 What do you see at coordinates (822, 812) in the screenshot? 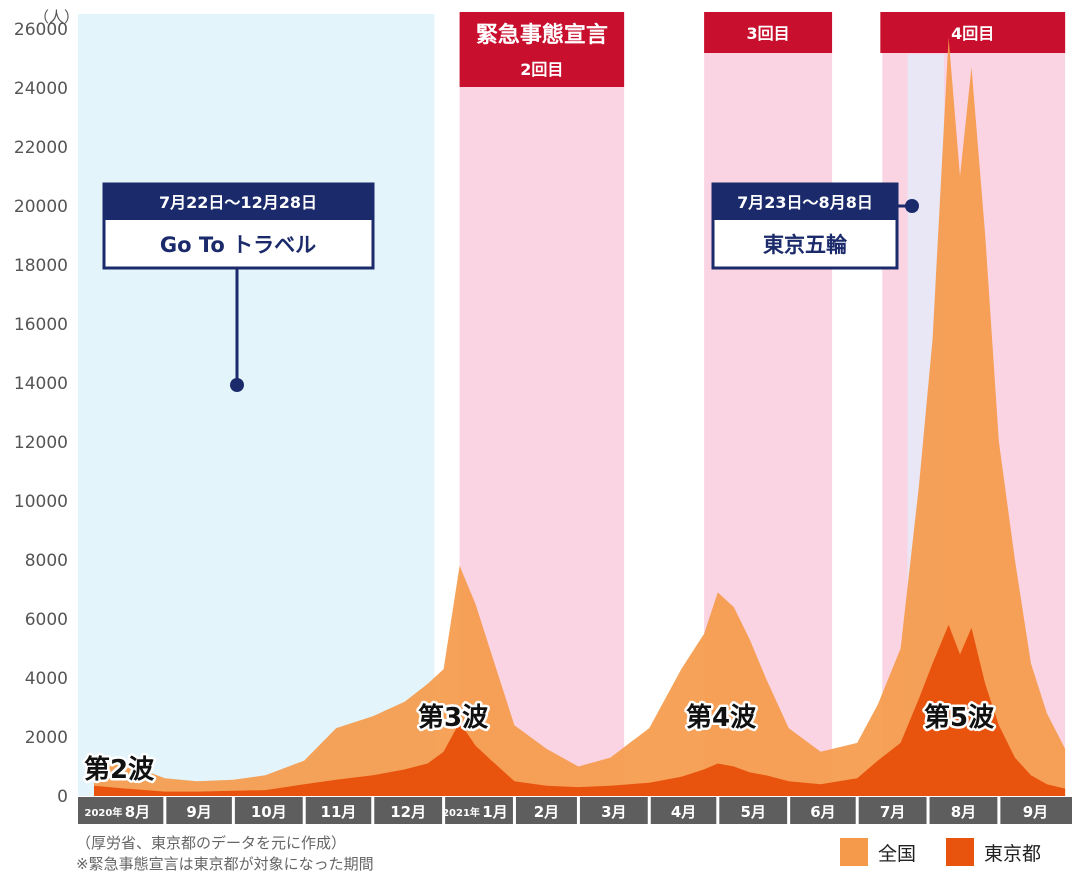
I see `month-tick-label: 6月` at bounding box center [822, 812].